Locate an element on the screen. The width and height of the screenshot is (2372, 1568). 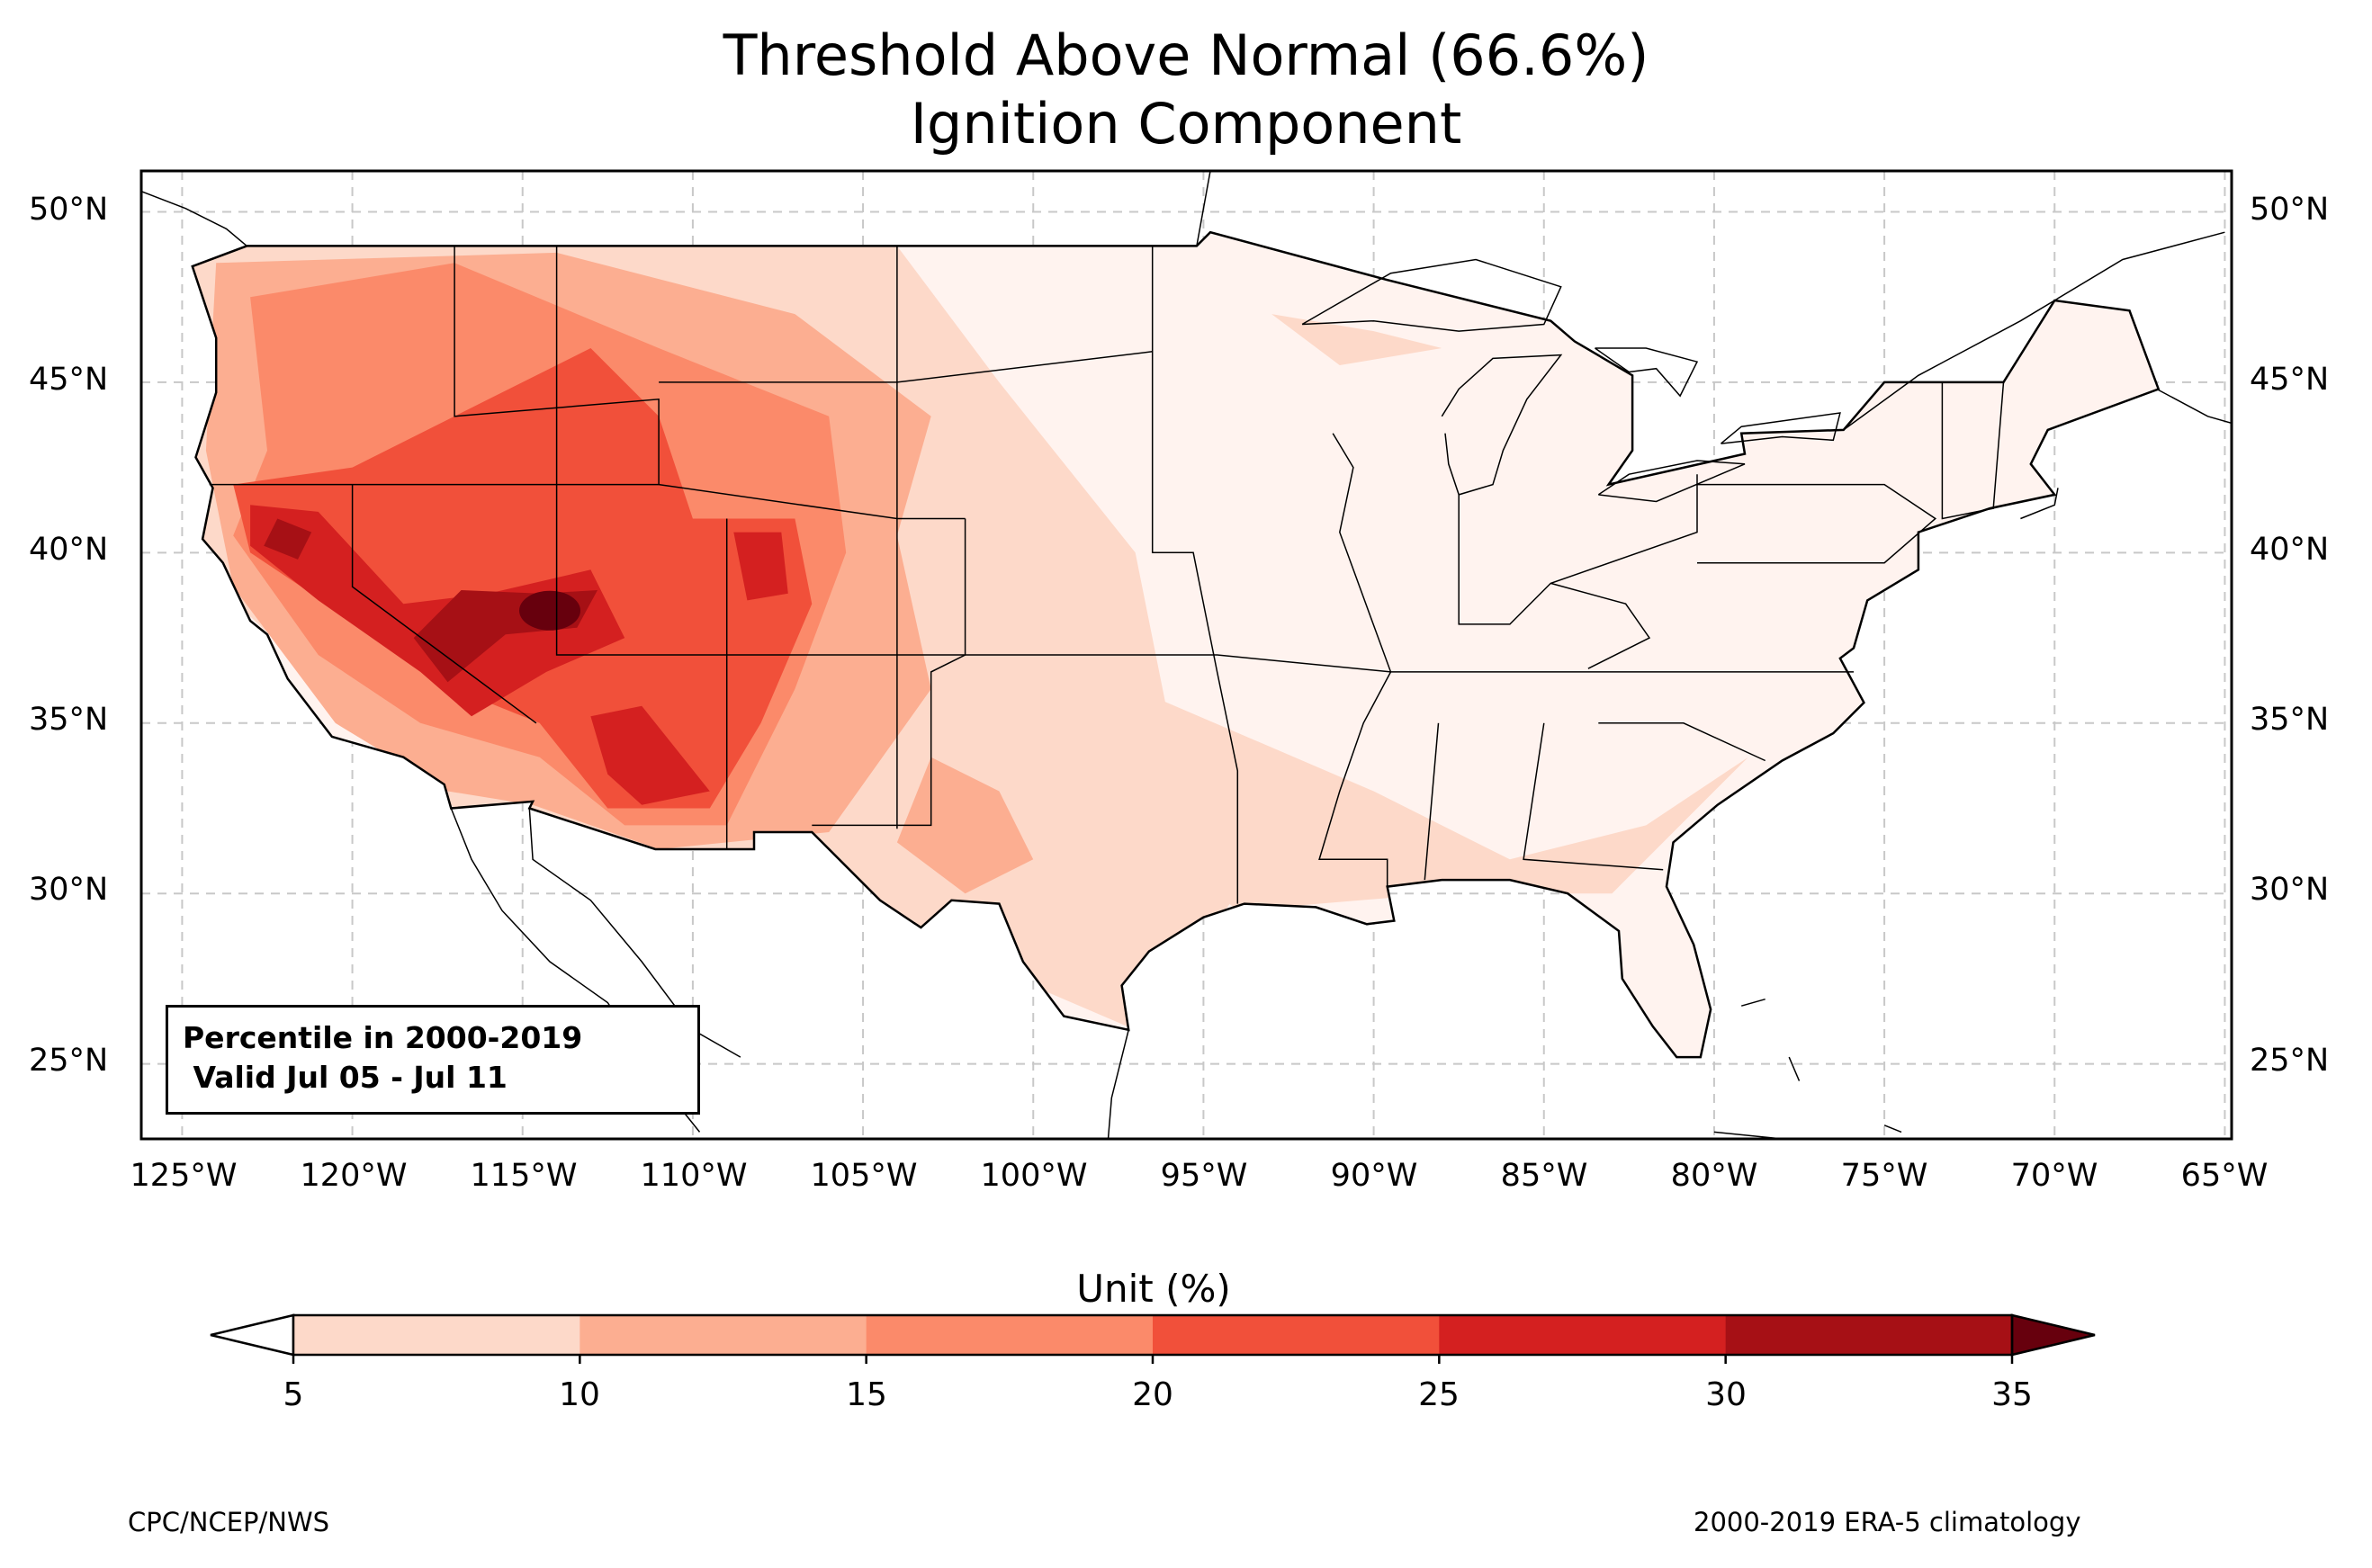
heatmap-peak is located at coordinates (550, 610).